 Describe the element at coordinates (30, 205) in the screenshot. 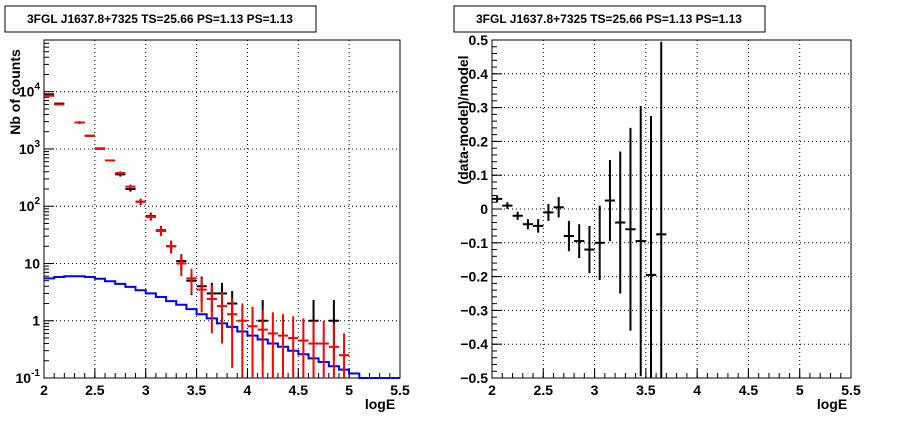

I see `left-y-tick-label: 10²` at that location.